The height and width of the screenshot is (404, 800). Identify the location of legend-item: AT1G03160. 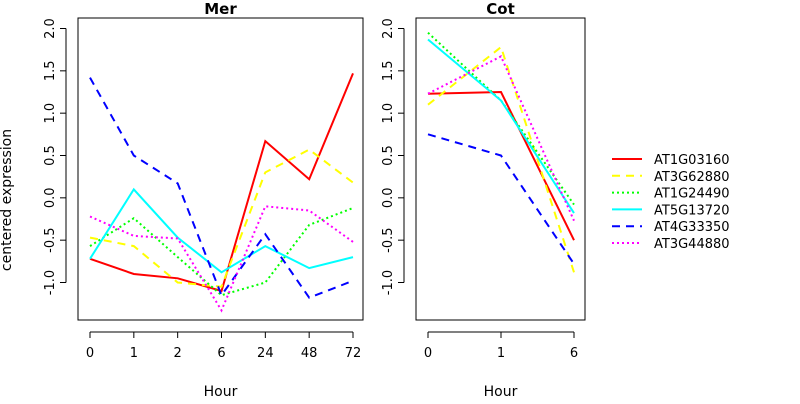
(671, 160).